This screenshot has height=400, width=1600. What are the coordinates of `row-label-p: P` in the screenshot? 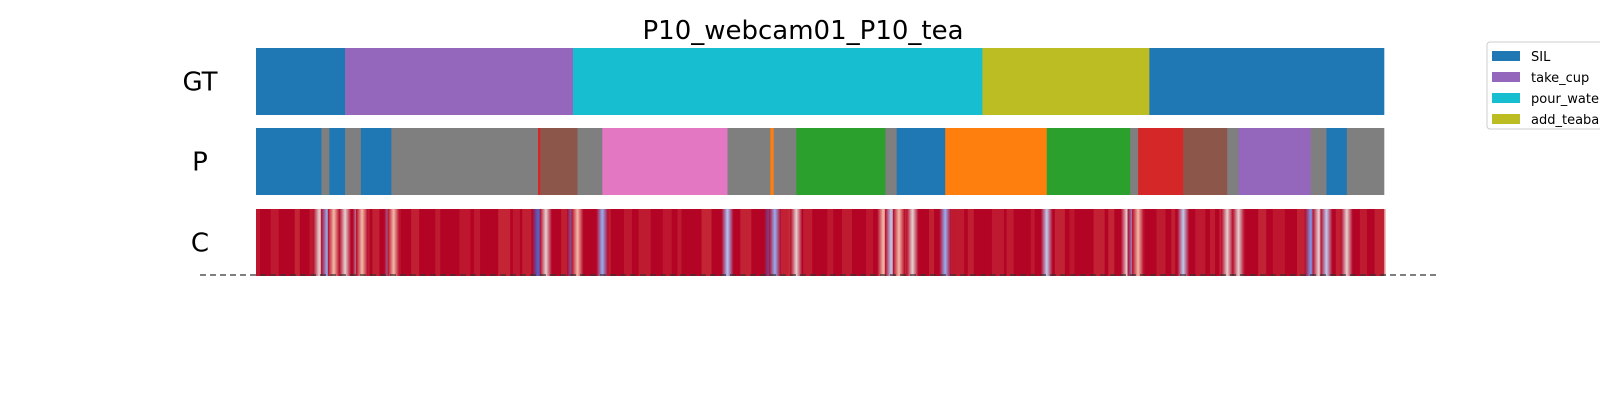 It's located at (200, 163).